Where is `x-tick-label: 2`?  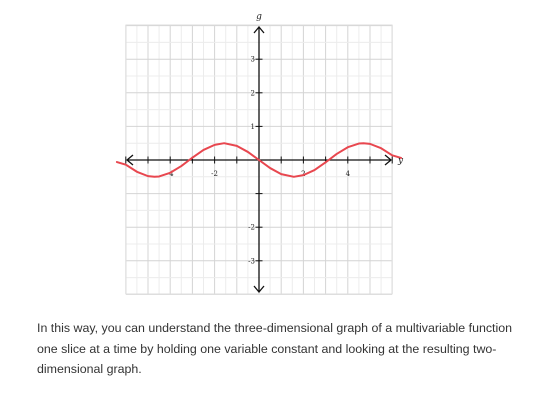 x-tick-label: 2 is located at coordinates (303, 174).